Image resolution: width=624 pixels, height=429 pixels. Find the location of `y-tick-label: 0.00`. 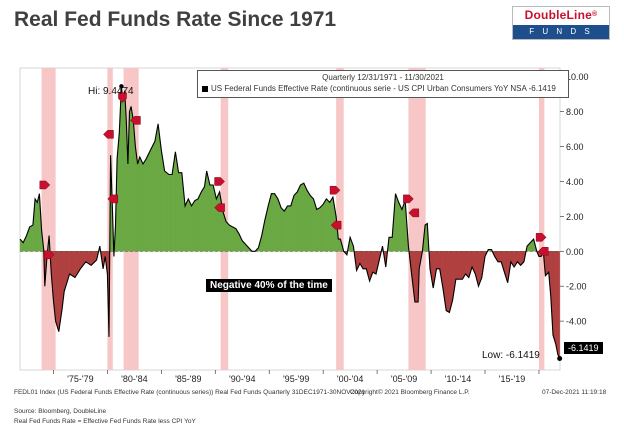

y-tick-label: 0.00 is located at coordinates (575, 252).